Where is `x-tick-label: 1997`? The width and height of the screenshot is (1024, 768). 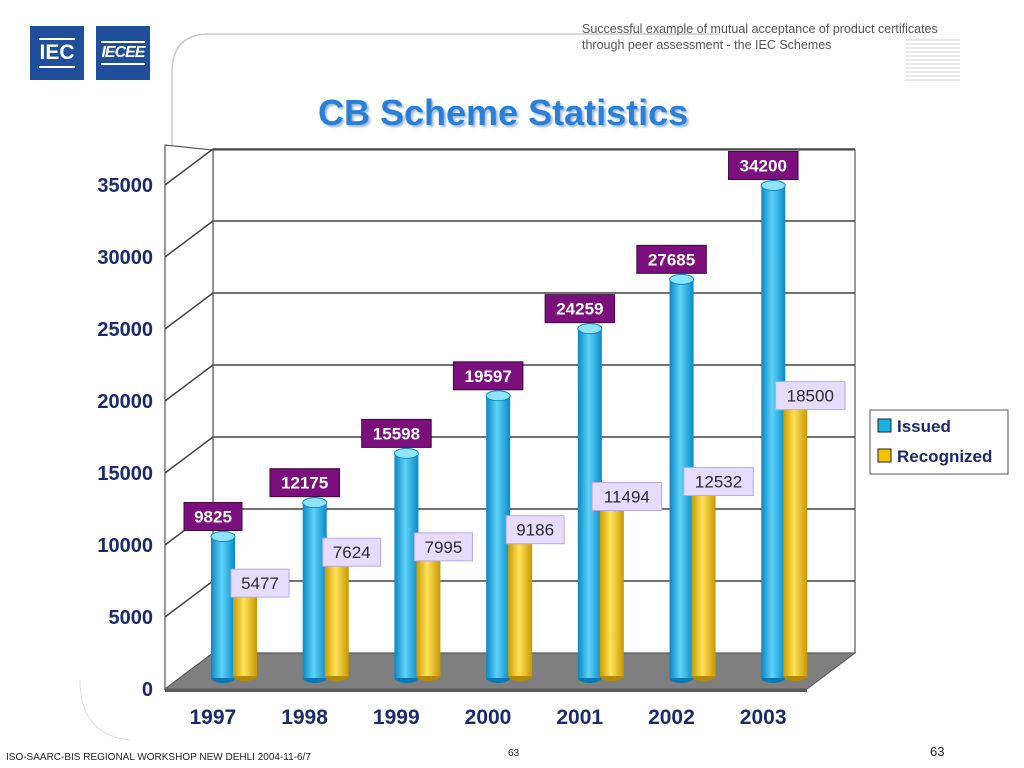 x-tick-label: 1997 is located at coordinates (212, 717).